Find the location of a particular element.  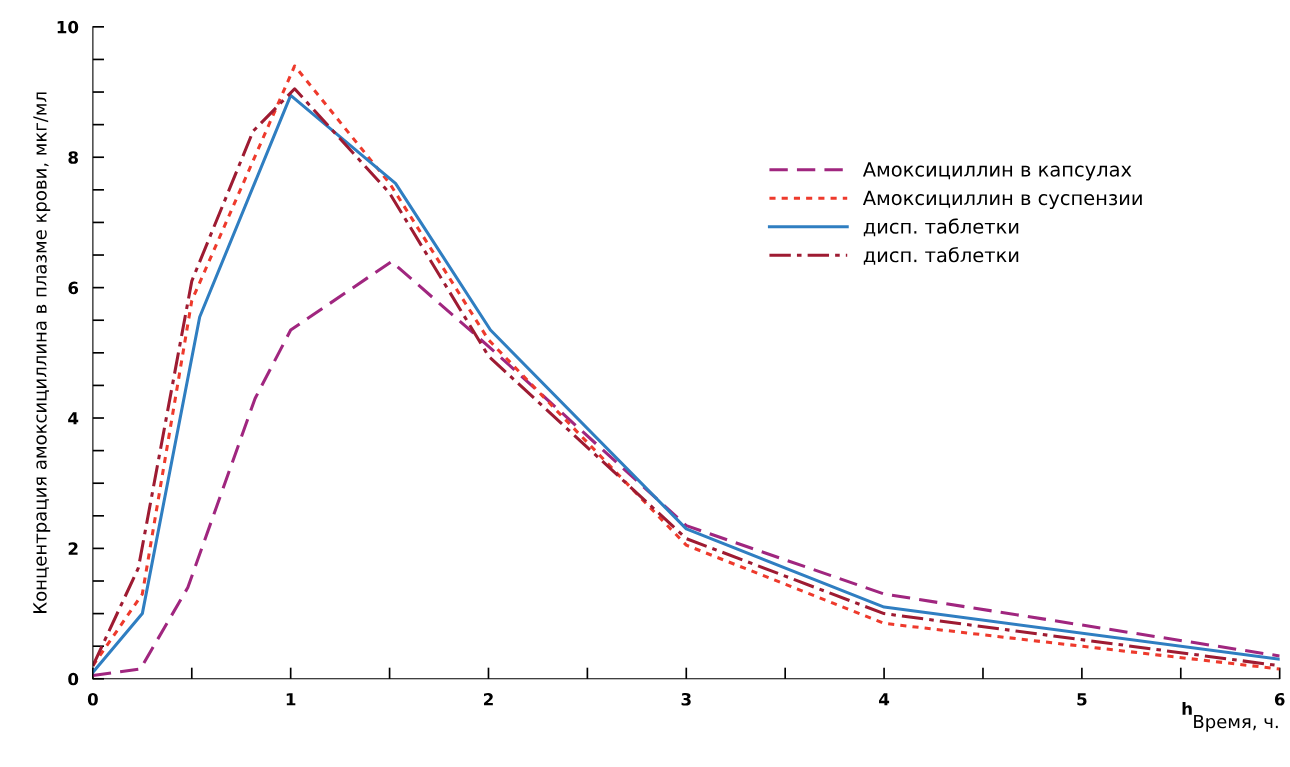

x-tick-label: 2 is located at coordinates (488, 699).